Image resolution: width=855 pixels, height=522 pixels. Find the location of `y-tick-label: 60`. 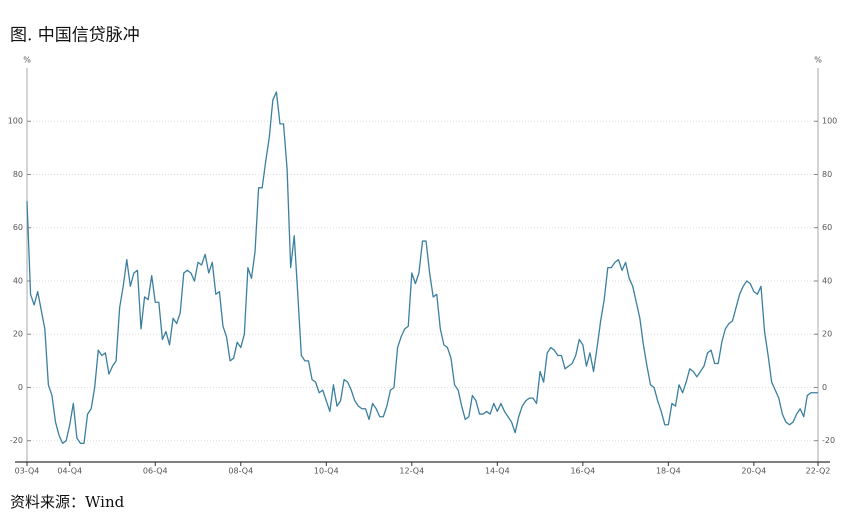

y-tick-label: 60 is located at coordinates (18, 227).